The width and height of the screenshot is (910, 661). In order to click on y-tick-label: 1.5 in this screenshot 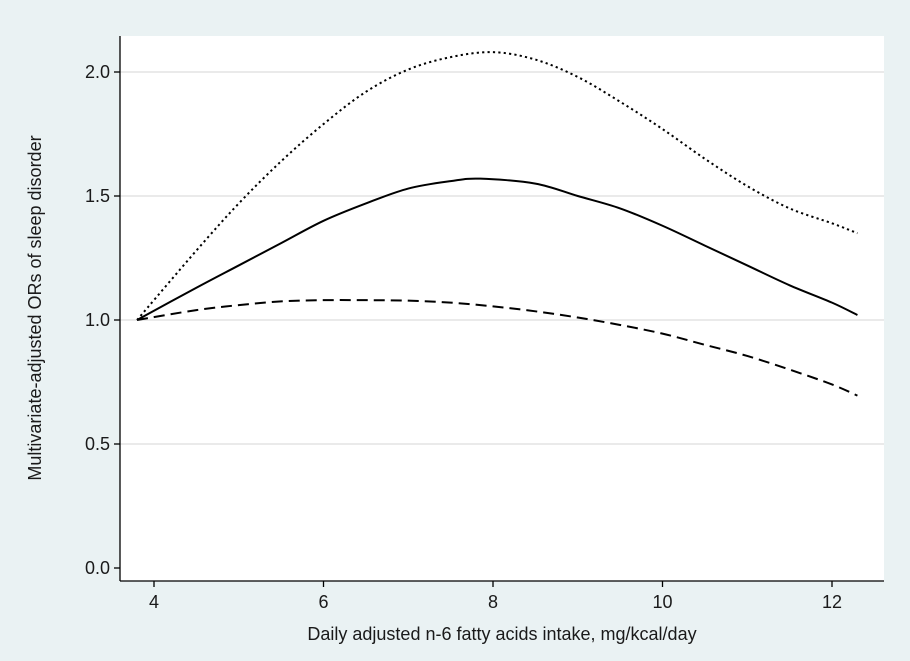, I will do `click(97, 196)`.